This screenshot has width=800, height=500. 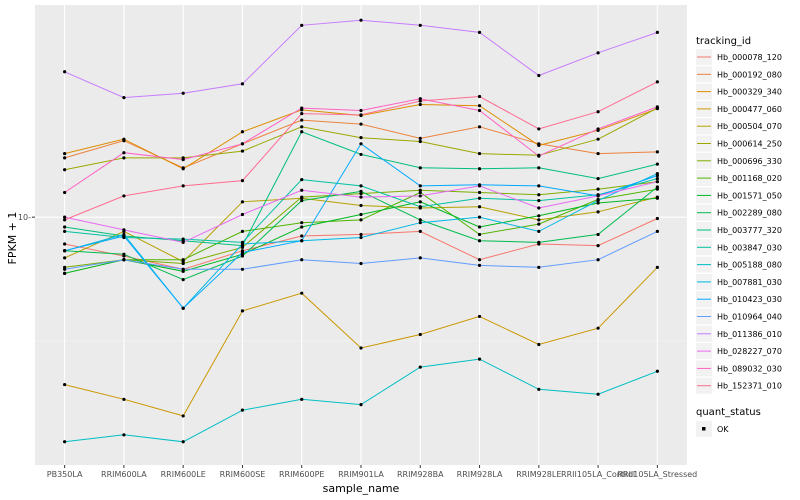 What do you see at coordinates (480, 474) in the screenshot?
I see `x-tick-label: RRIM928LA` at bounding box center [480, 474].